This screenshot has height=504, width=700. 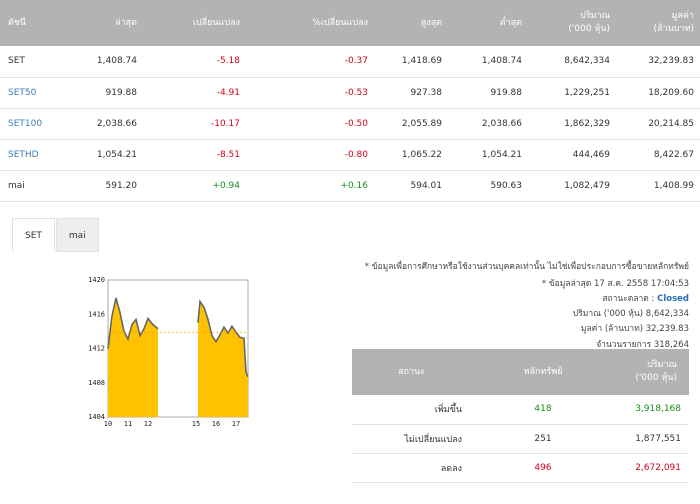 I want to click on summary-row: ลดลง 496 2,672,091, so click(x=520, y=468).